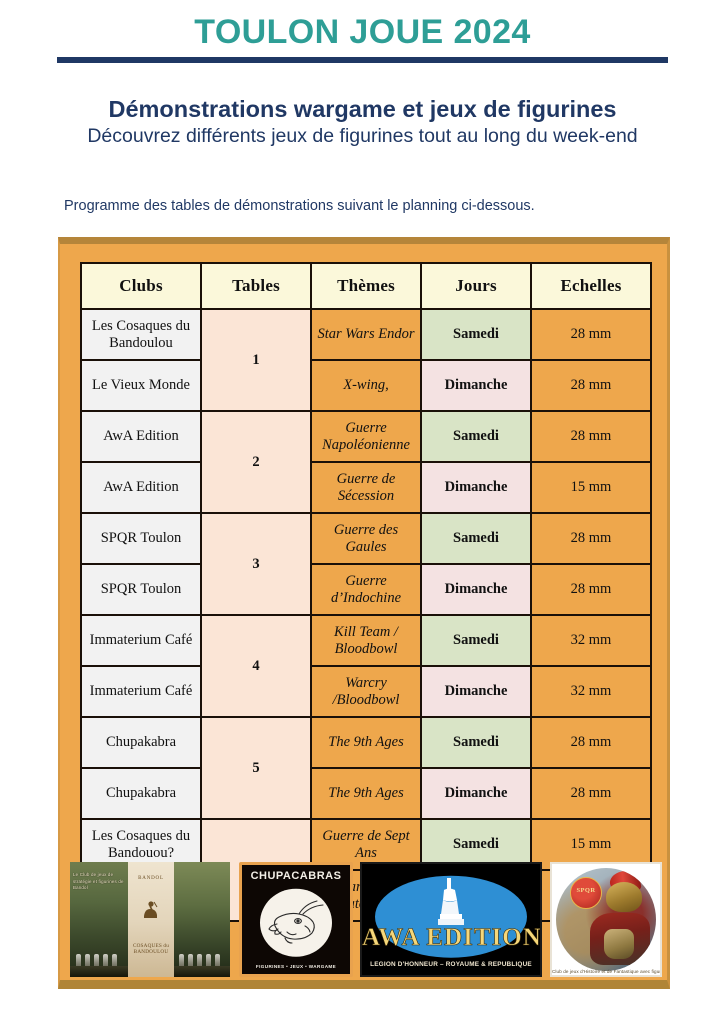 Image resolution: width=725 pixels, height=1024 pixels. Describe the element at coordinates (256, 360) in the screenshot. I see `cell-table-number: 1` at that location.